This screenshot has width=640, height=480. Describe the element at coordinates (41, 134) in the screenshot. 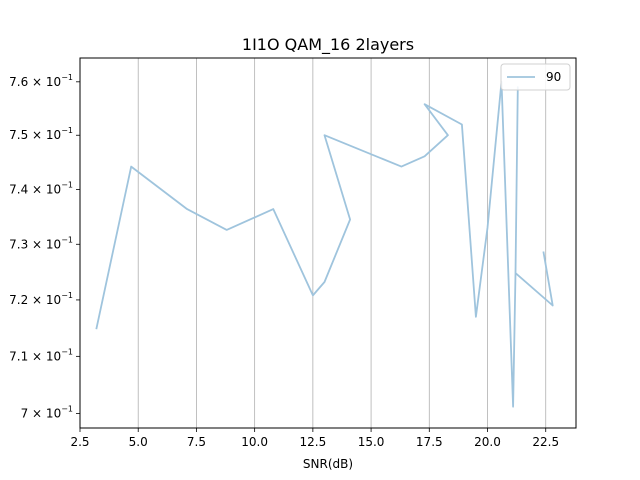

I see `y-tick-label: 7.5 × 10⁻¹` at that location.